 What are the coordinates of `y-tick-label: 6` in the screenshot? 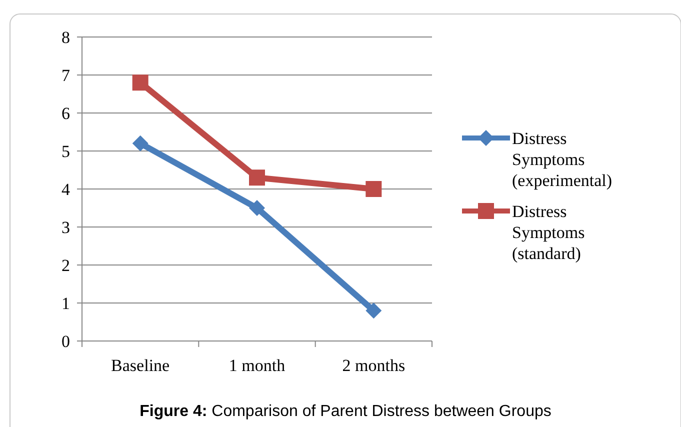 It's located at (66, 113).